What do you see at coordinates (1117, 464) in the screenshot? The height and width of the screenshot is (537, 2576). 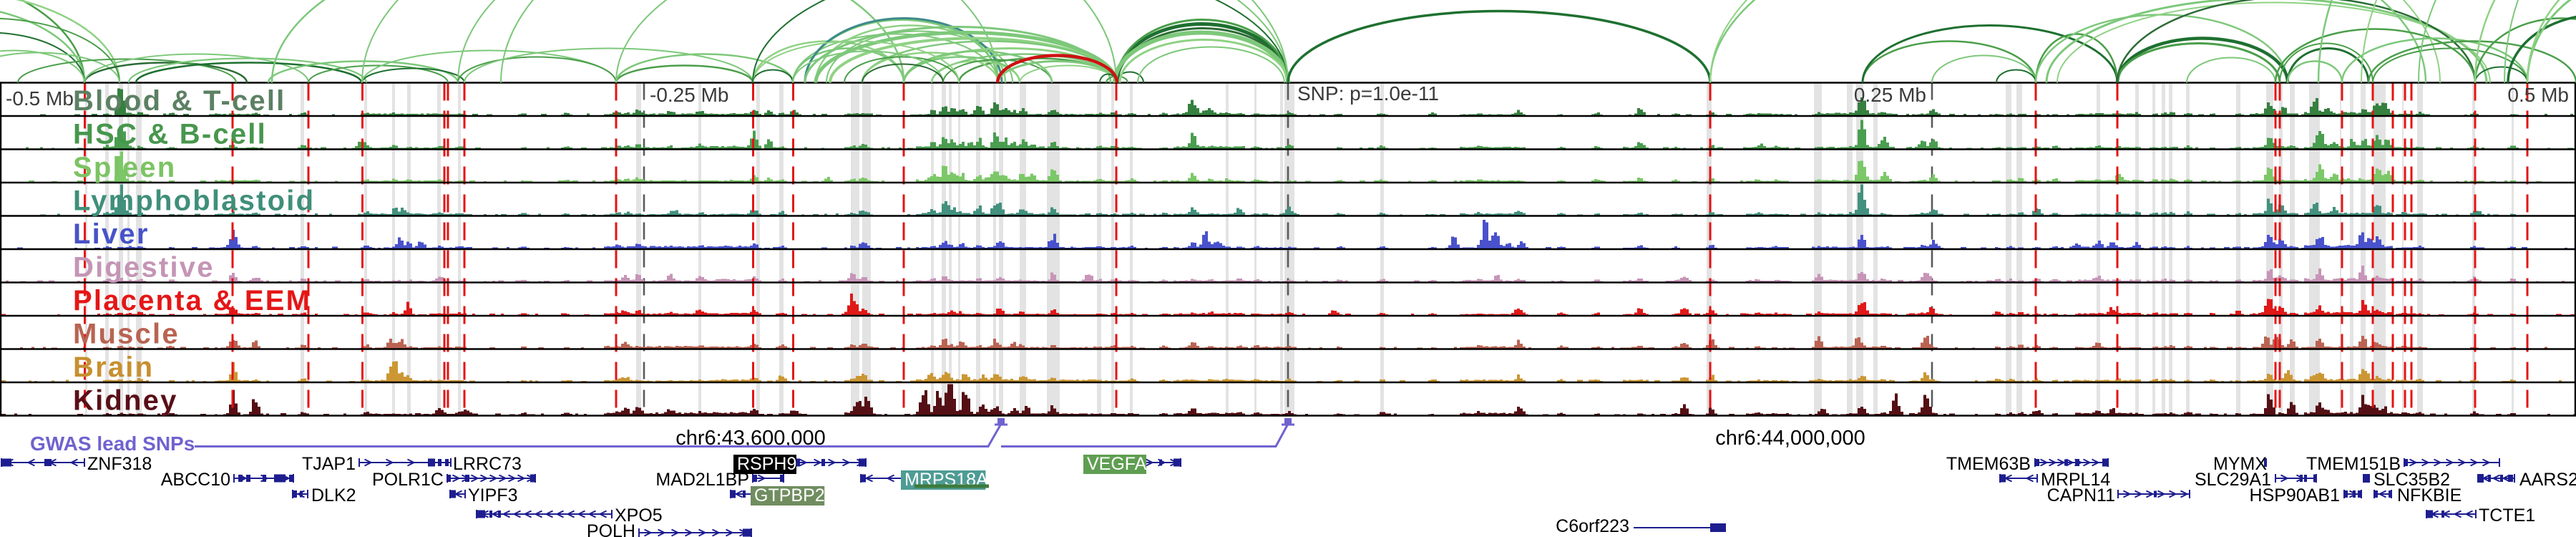 I see `svg-text: VEGFA` at bounding box center [1117, 464].